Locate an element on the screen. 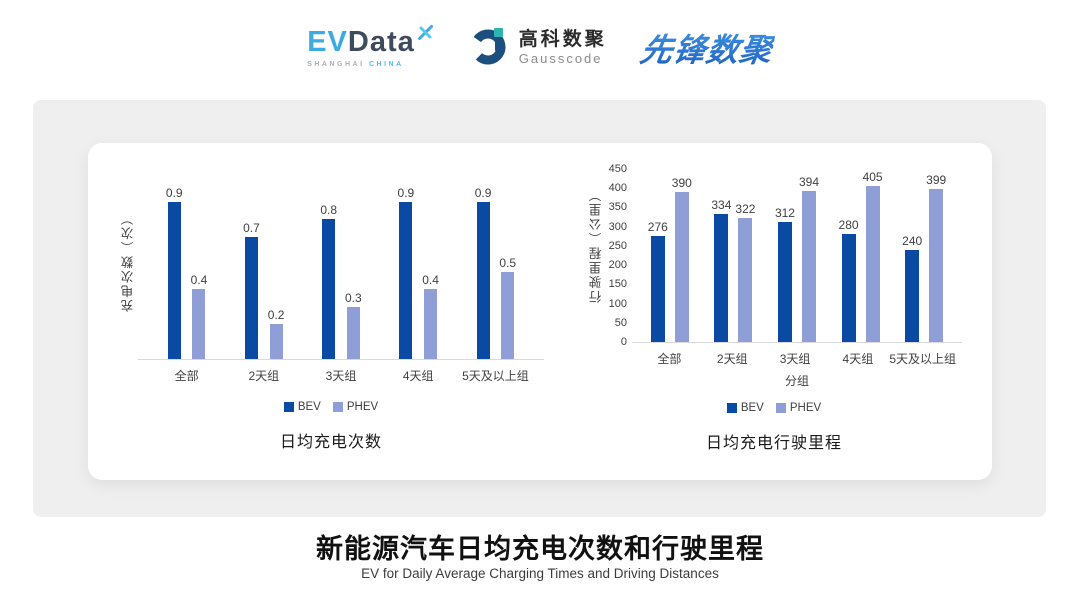 This screenshot has width=1080, height=608. bar-bev-5: 0.9 is located at coordinates (483, 272).